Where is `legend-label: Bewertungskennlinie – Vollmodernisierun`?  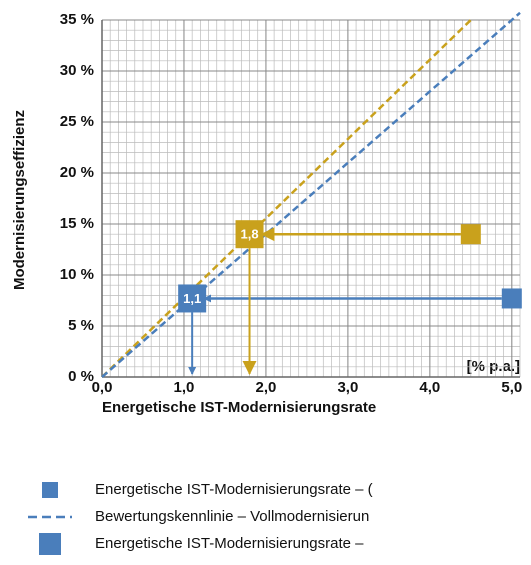 legend-label: Bewertungskennlinie – Vollmodernisierun is located at coordinates (232, 516).